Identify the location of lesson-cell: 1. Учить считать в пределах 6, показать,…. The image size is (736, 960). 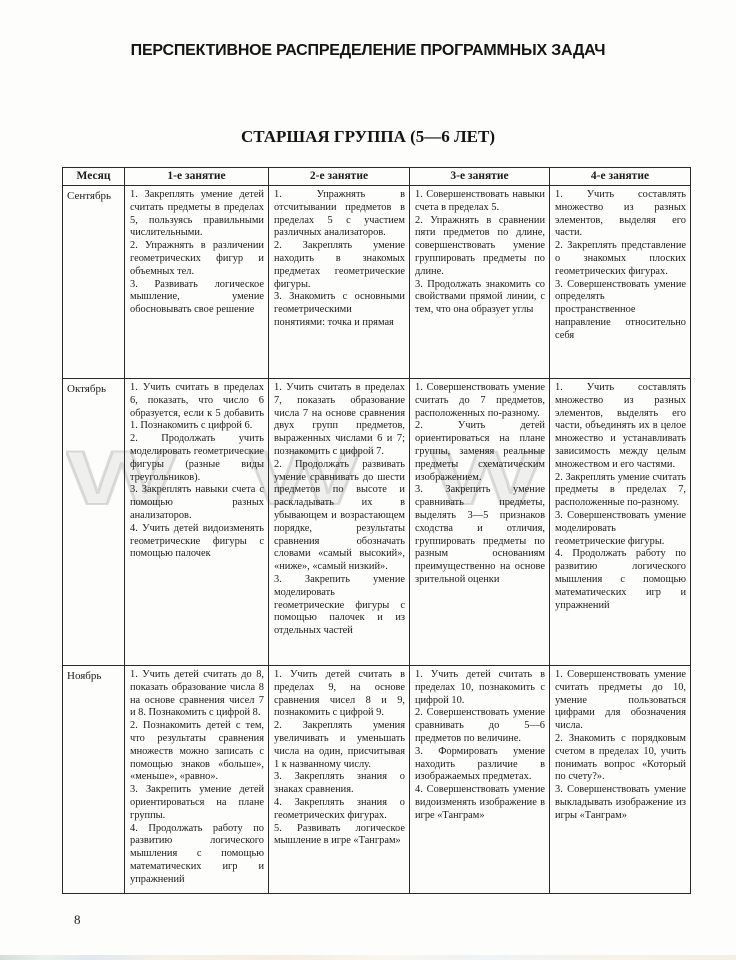
(196, 522).